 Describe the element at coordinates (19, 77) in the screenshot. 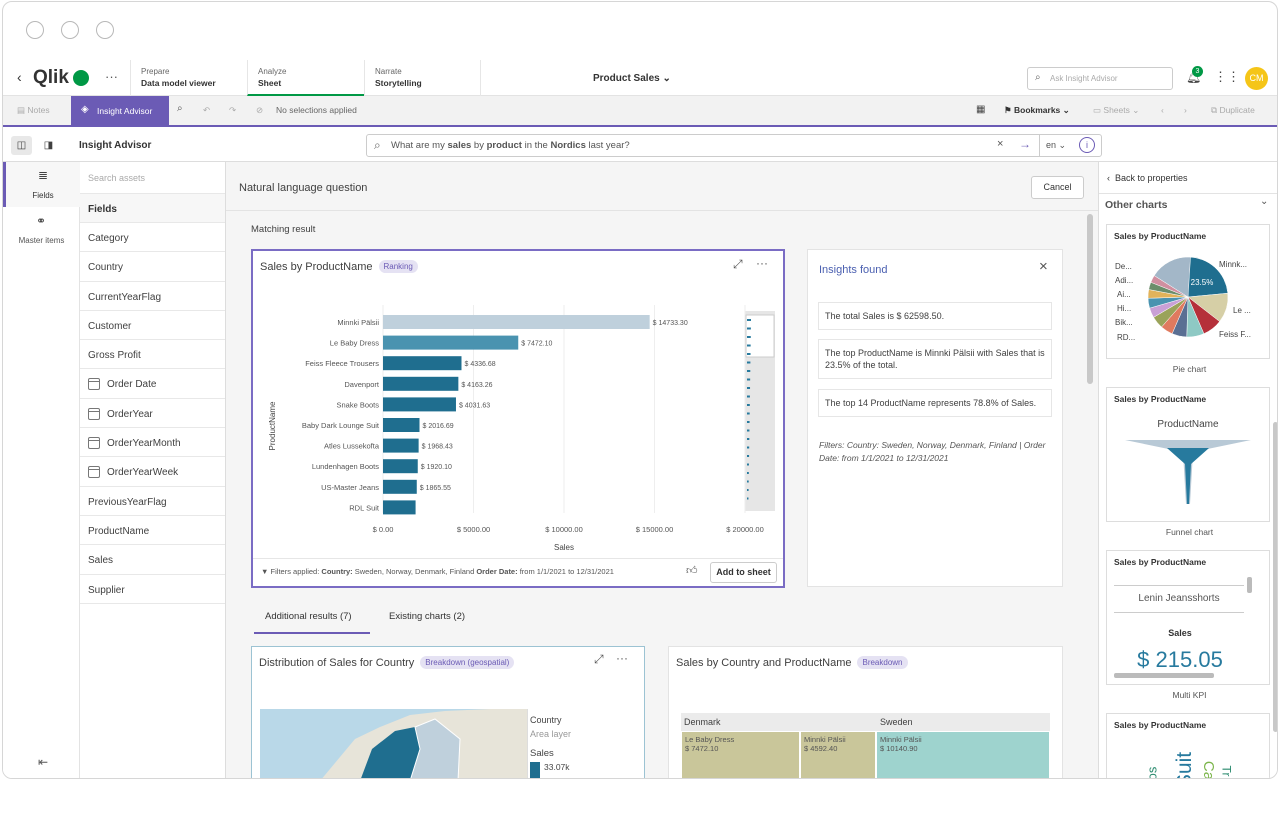

I see `back-chevron-icon: ‹` at that location.